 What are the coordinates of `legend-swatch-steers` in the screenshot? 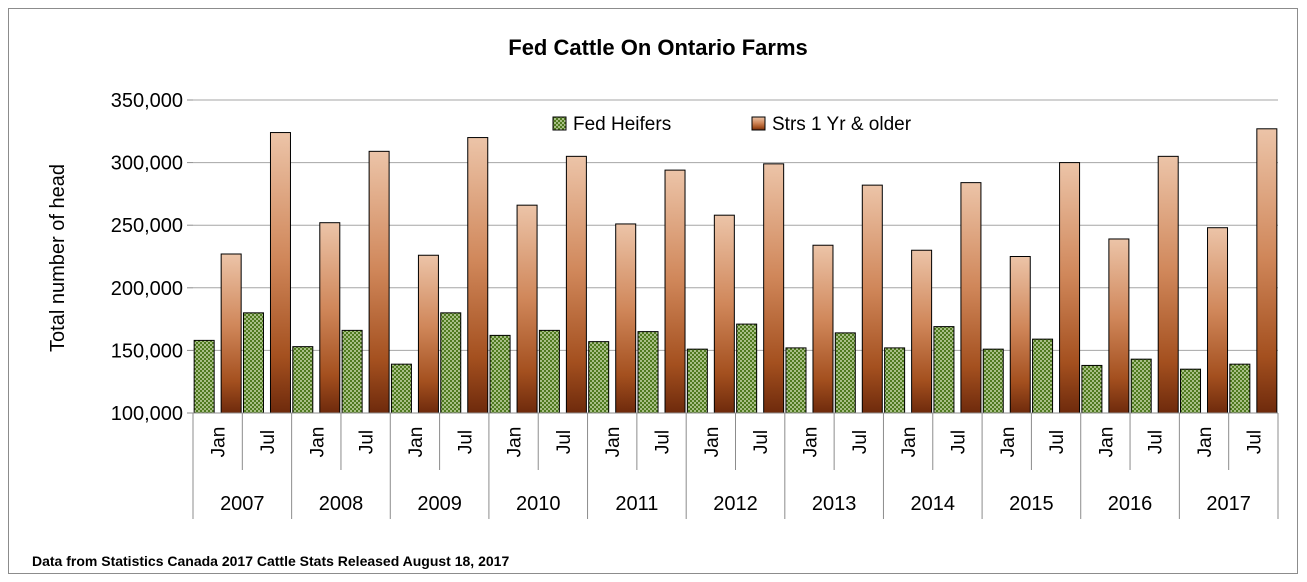 It's located at (758, 123).